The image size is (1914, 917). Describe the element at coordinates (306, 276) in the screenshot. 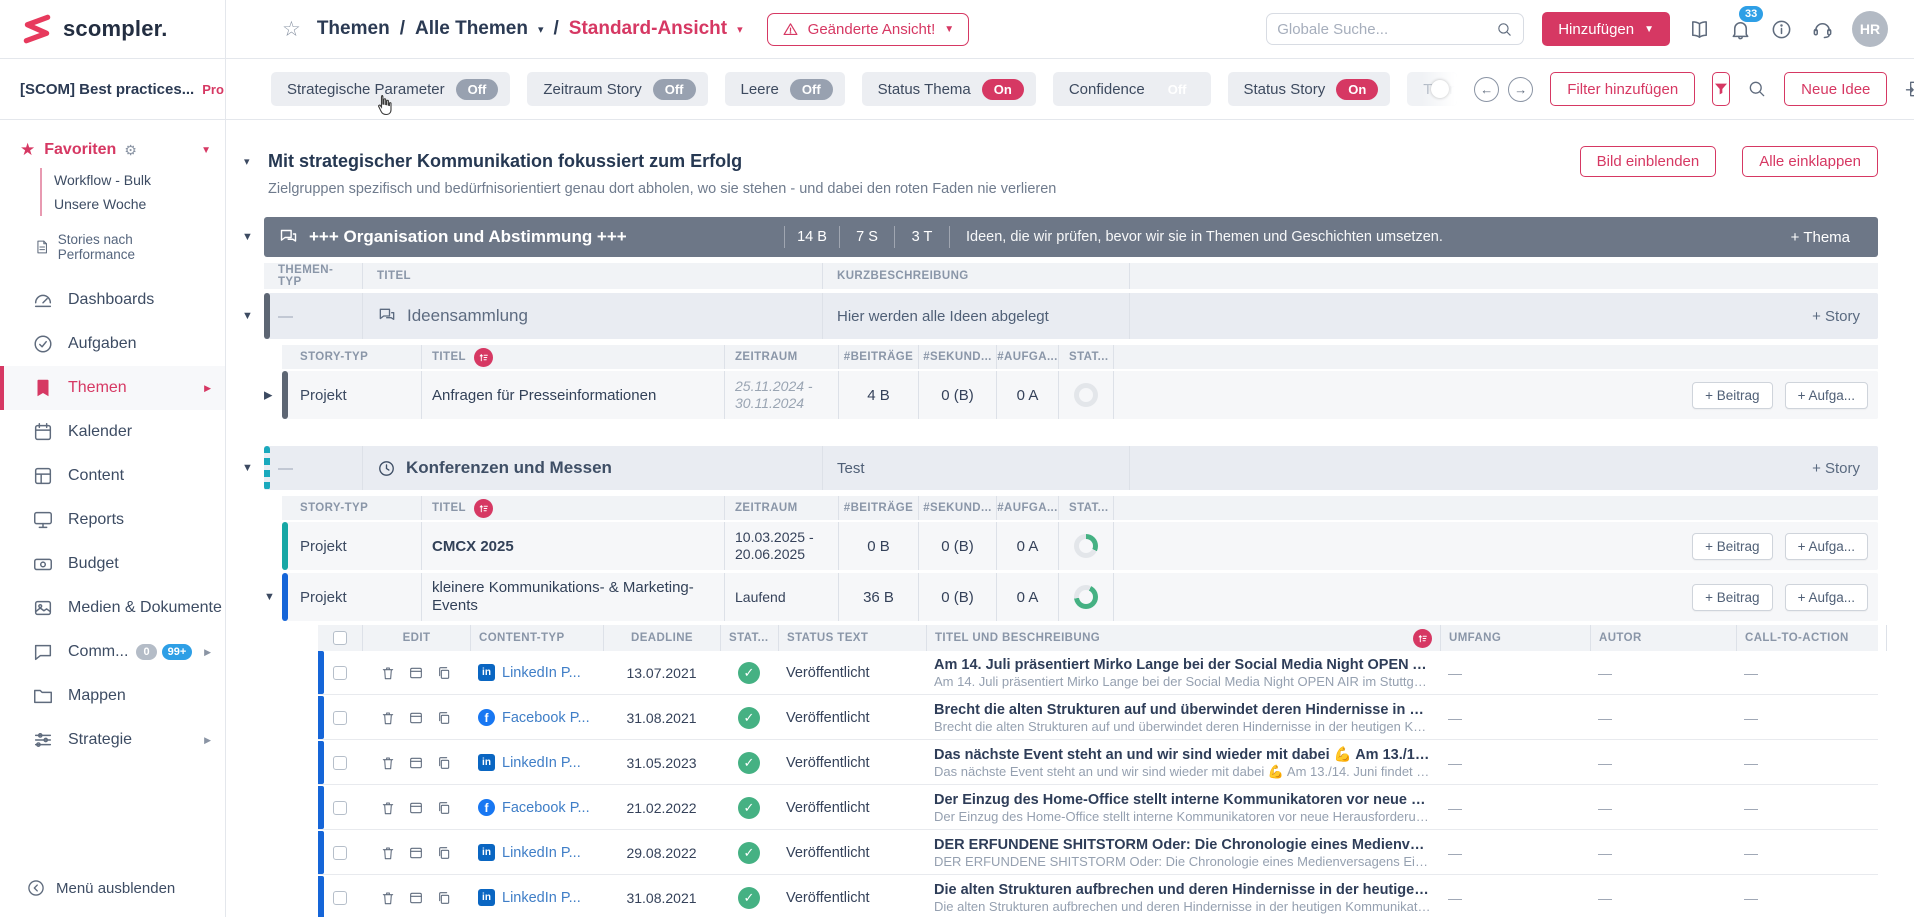

I see `column-header-themen-typ: THEMEN-TYP` at that location.